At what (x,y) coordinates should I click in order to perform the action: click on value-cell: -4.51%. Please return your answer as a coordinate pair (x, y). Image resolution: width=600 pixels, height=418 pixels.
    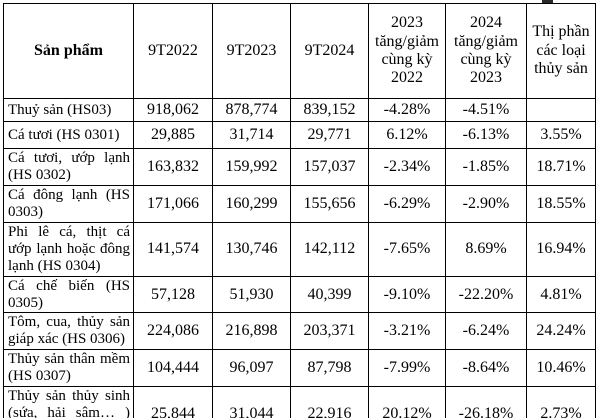
    Looking at the image, I should click on (486, 110).